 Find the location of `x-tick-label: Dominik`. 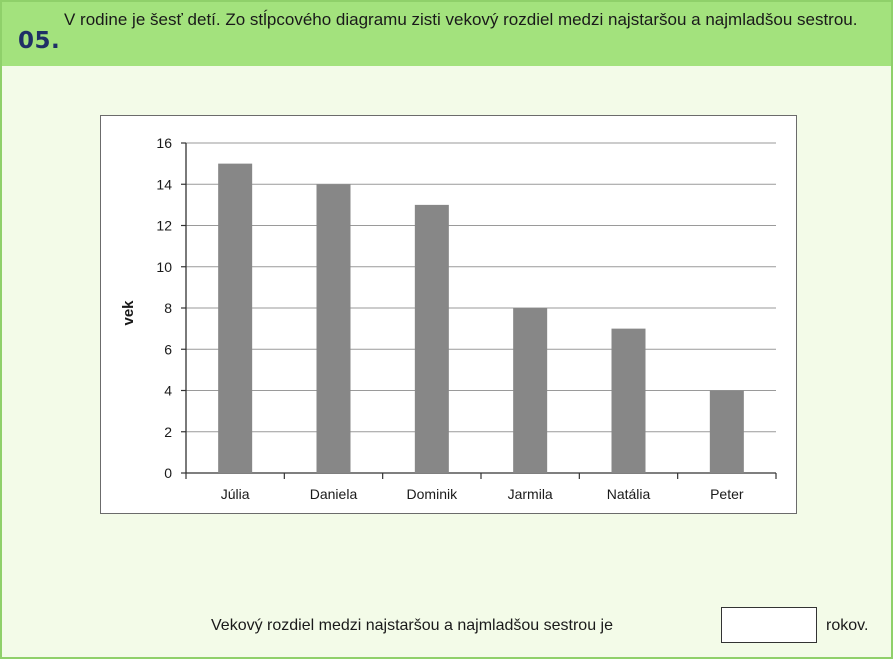

x-tick-label: Dominik is located at coordinates (433, 494).